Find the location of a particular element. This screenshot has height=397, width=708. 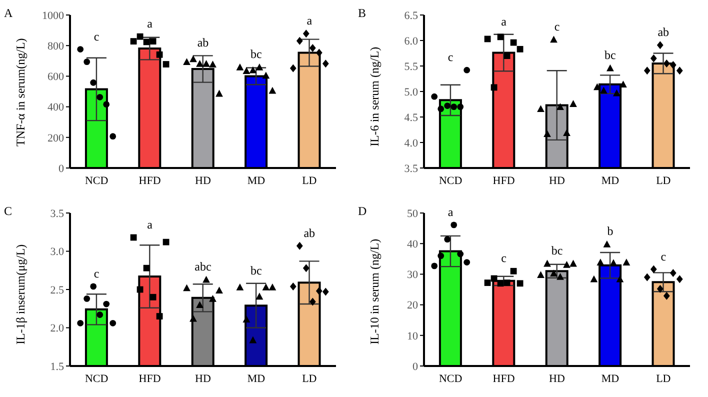

y-tick-label: 600 is located at coordinates (56, 77).